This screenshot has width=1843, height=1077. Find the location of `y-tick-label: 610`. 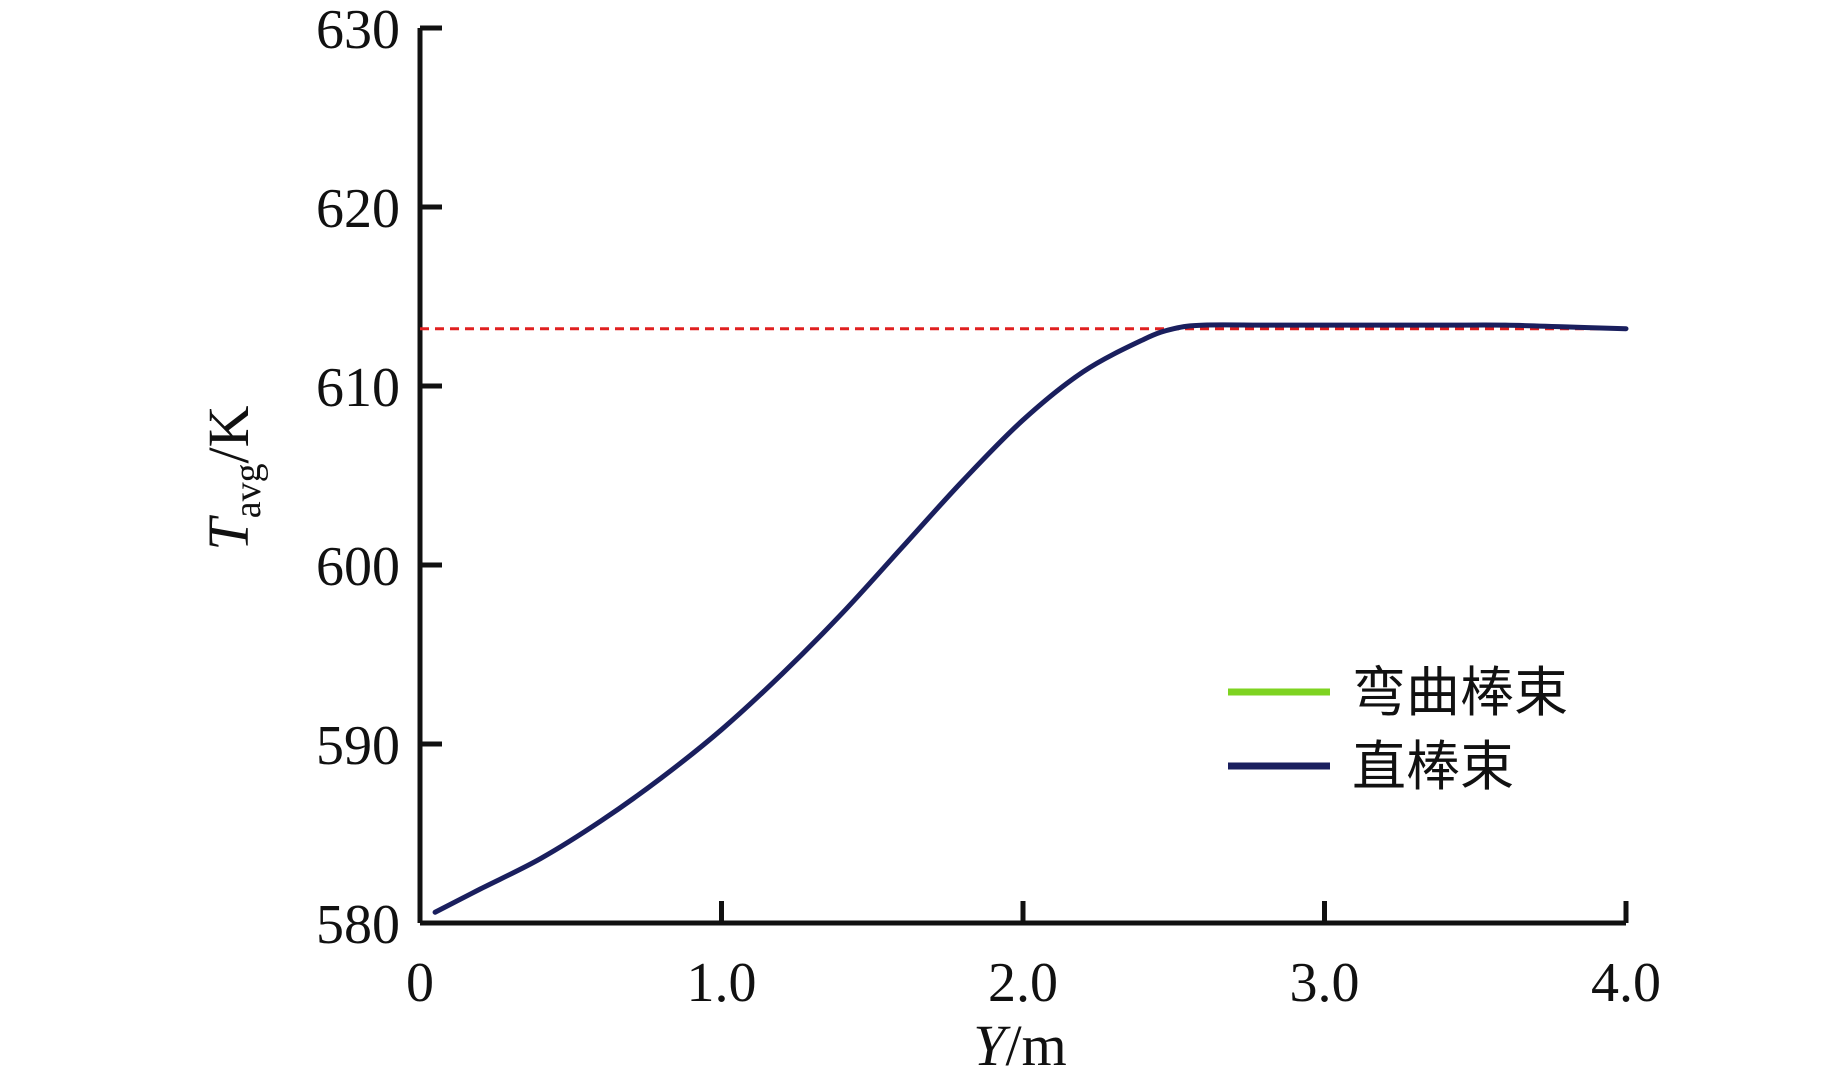

y-tick-label: 610 is located at coordinates (358, 388).